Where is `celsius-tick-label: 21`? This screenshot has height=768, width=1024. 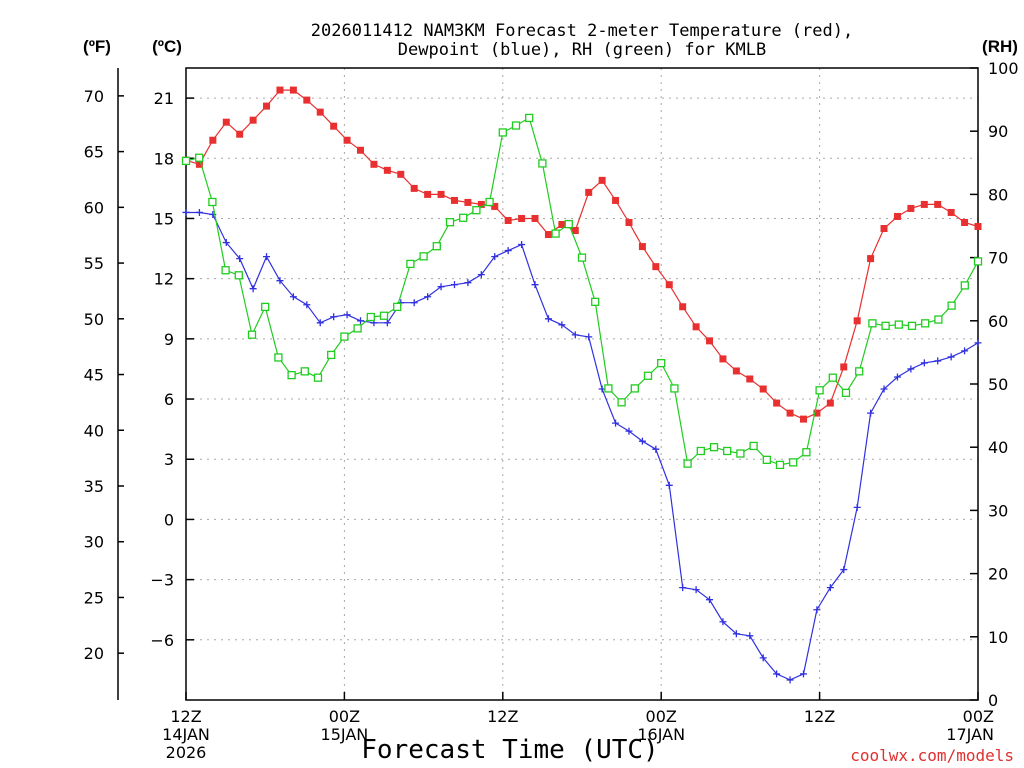
celsius-tick-label: 21 is located at coordinates (164, 98).